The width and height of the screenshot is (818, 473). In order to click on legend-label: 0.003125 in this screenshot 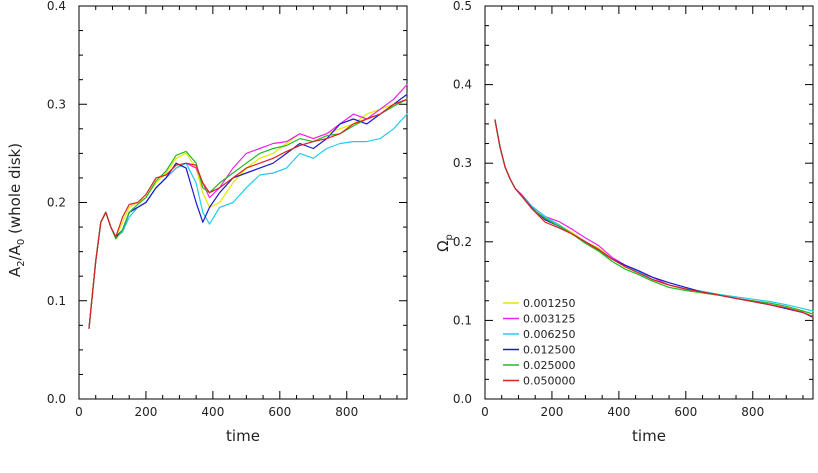, I will do `click(549, 319)`.